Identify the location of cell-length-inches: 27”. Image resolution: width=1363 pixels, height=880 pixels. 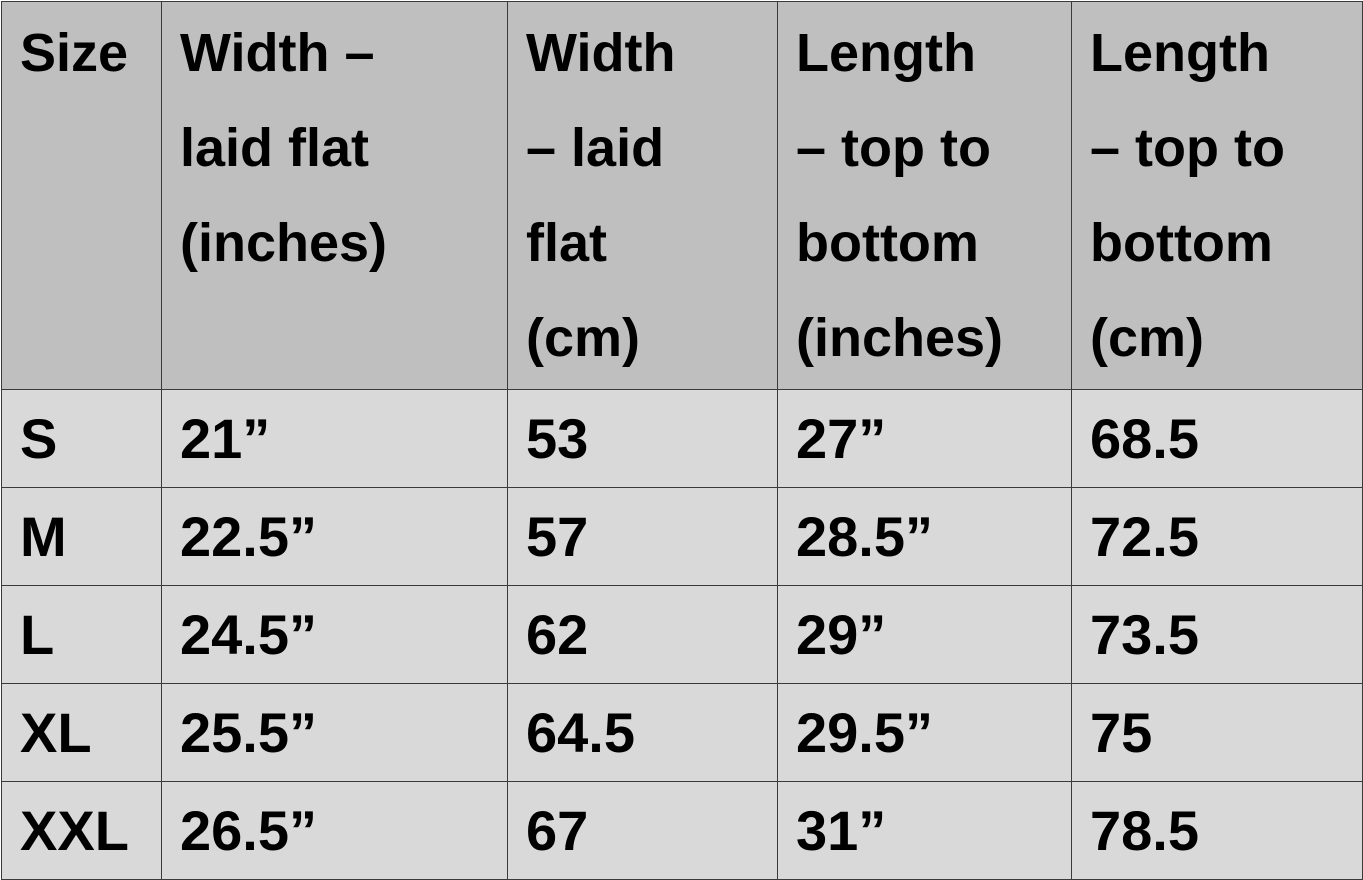
(924, 438).